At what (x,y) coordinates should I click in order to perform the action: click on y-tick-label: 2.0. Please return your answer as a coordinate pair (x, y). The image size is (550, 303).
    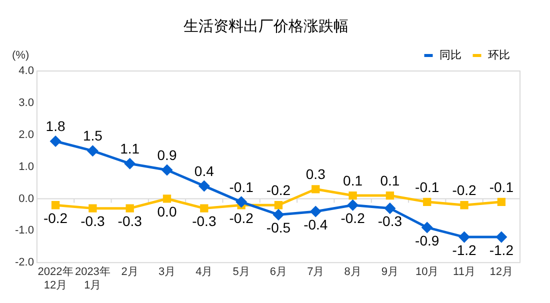
    Looking at the image, I should click on (26, 134).